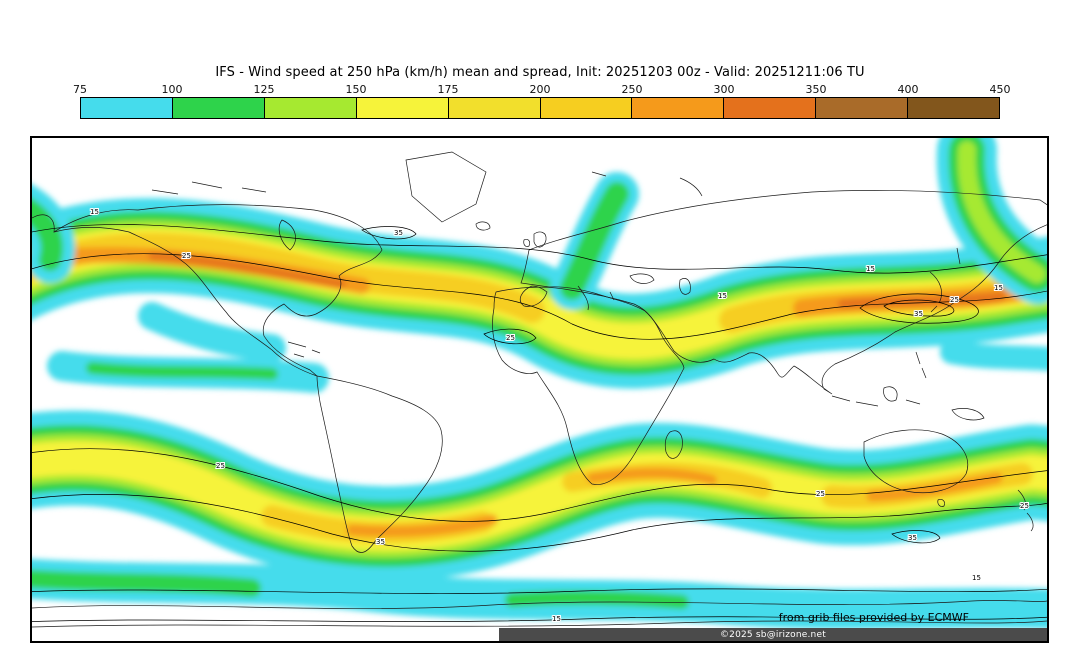 The height and width of the screenshot is (658, 1080). Describe the element at coordinates (539, 614) in the screenshot. I see `coast-antarctica` at that location.